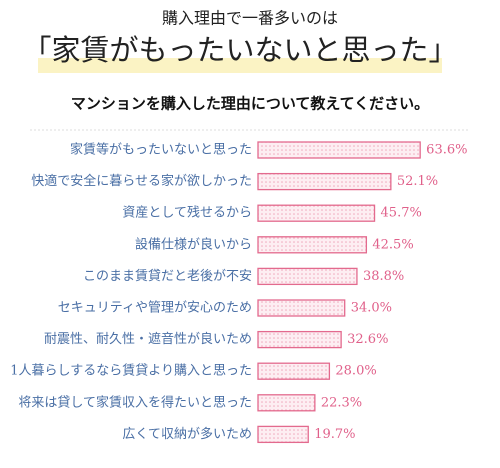 The width and height of the screenshot is (500, 468). What do you see at coordinates (250, 104) in the screenshot?
I see `subtitle: マンションを購入した理由について教えてください。` at bounding box center [250, 104].